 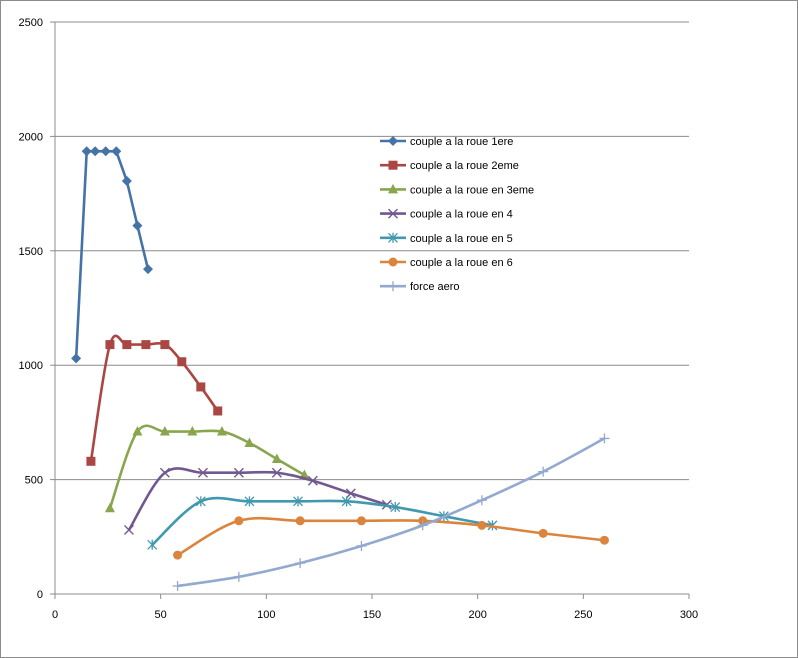 What do you see at coordinates (472, 190) in the screenshot?
I see `legend-label: couple a la roue en 3eme` at bounding box center [472, 190].